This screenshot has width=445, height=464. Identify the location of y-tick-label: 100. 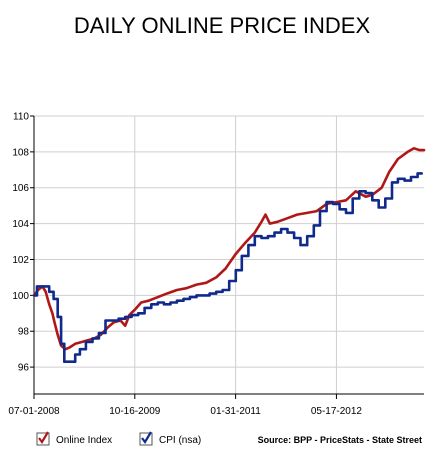
(20, 296).